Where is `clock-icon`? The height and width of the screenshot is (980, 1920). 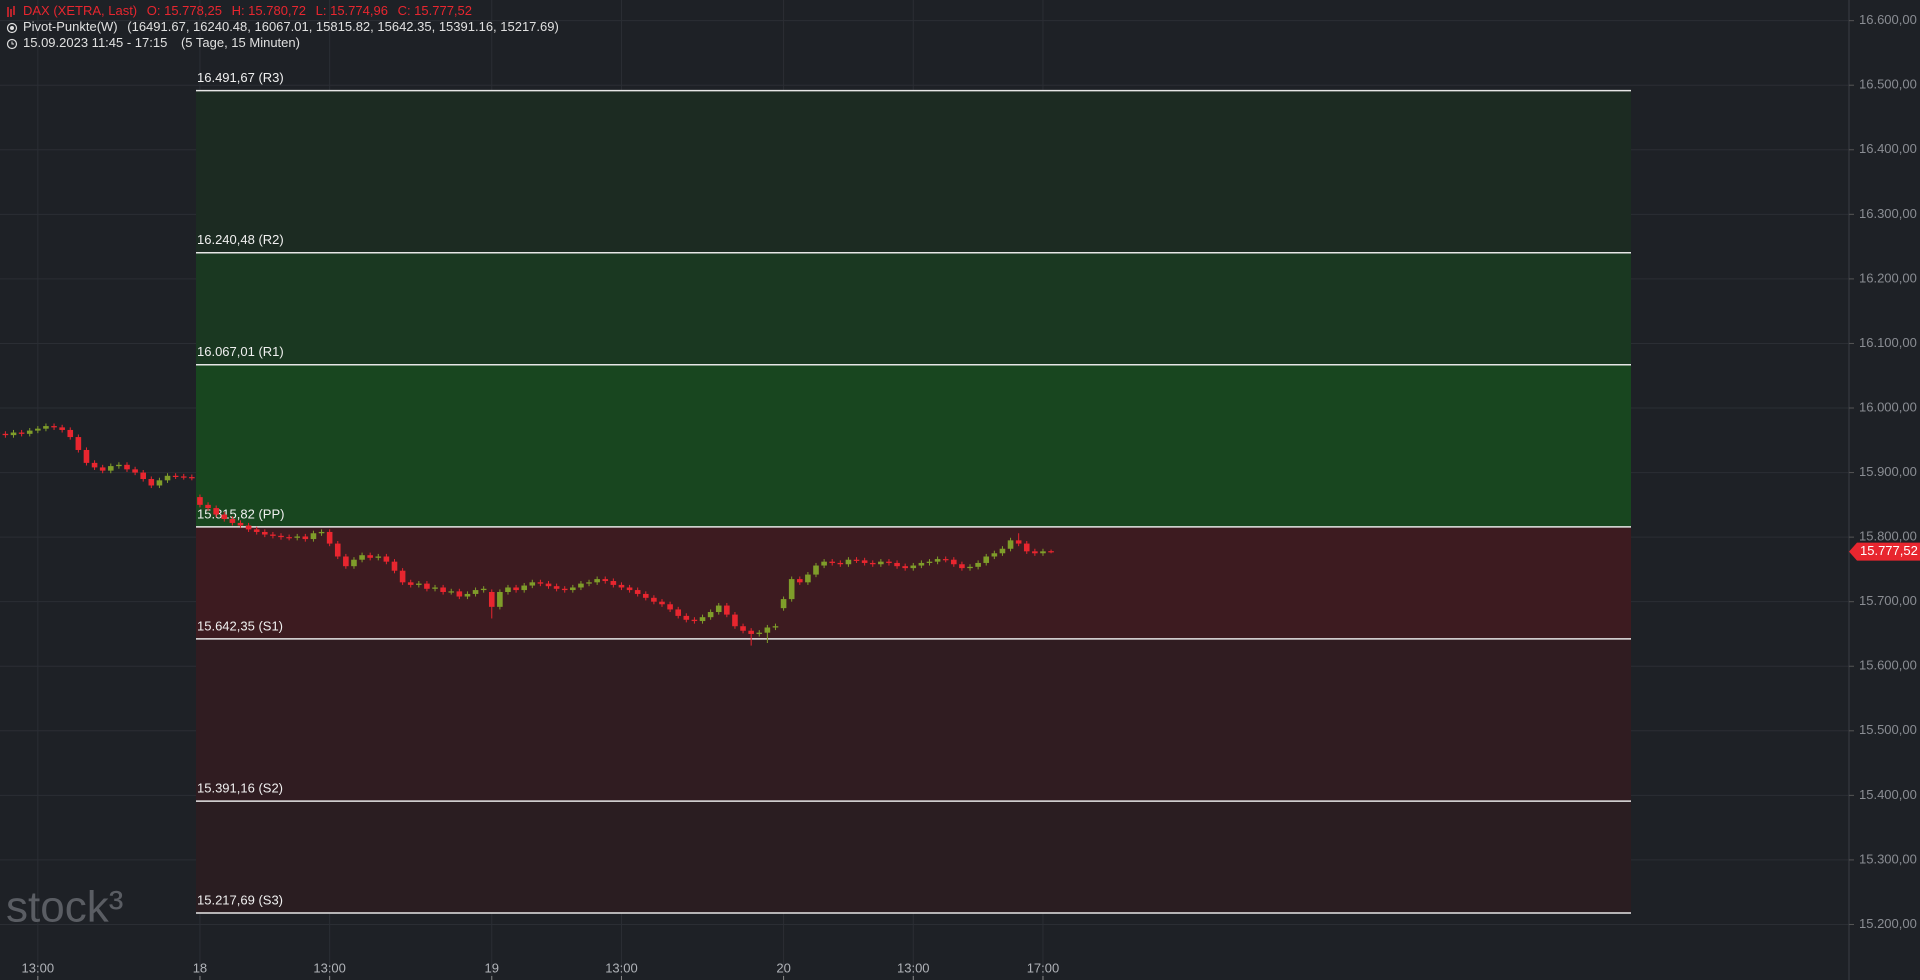 clock-icon is located at coordinates (12, 44).